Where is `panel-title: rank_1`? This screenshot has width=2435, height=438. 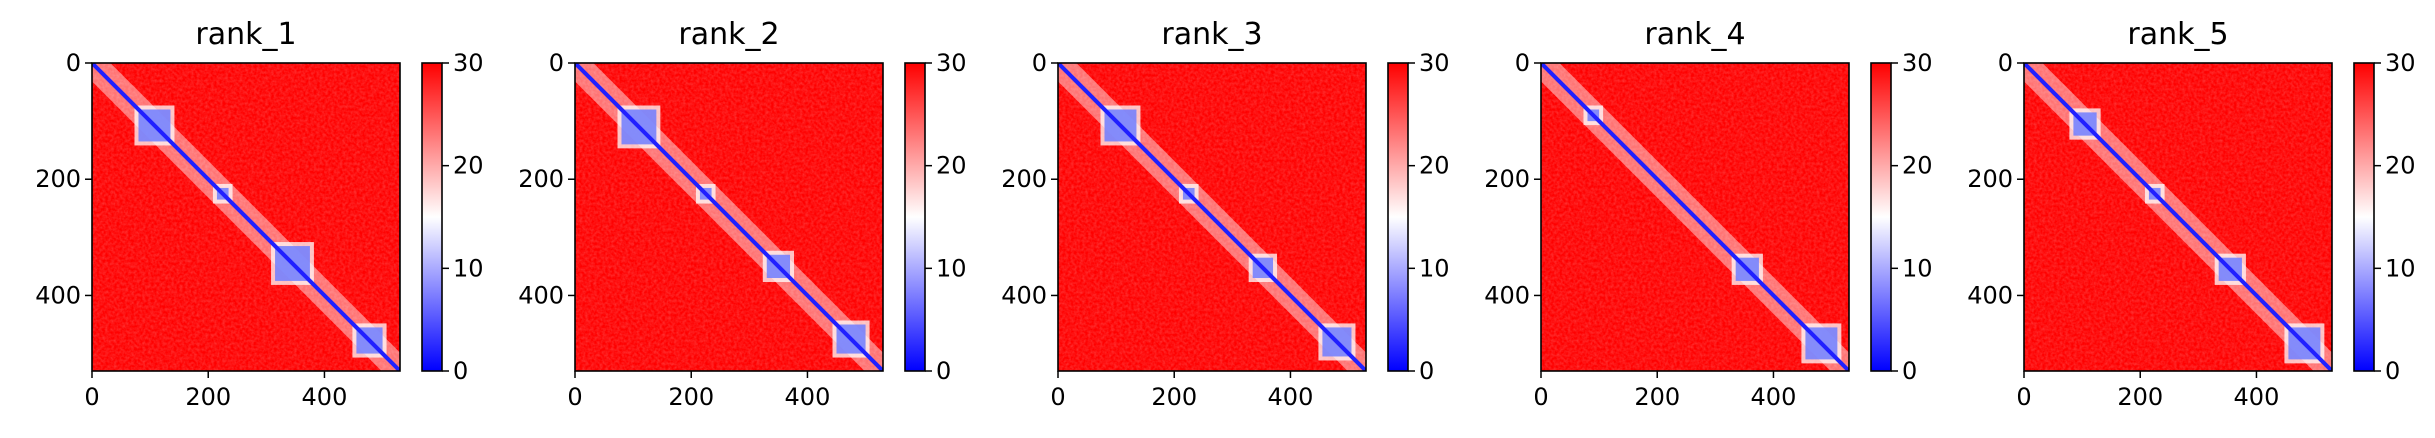
panel-title: rank_1 is located at coordinates (245, 34).